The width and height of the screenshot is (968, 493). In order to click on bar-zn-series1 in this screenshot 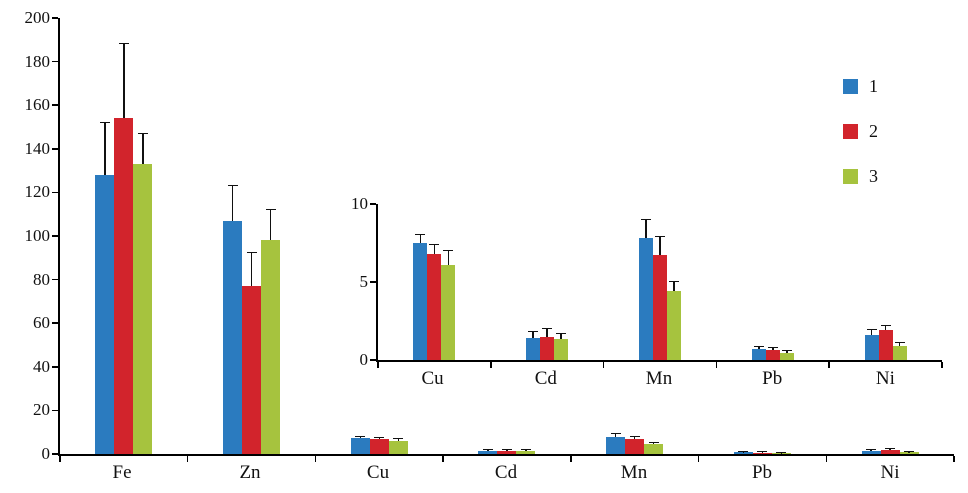, I will do `click(233, 319)`.